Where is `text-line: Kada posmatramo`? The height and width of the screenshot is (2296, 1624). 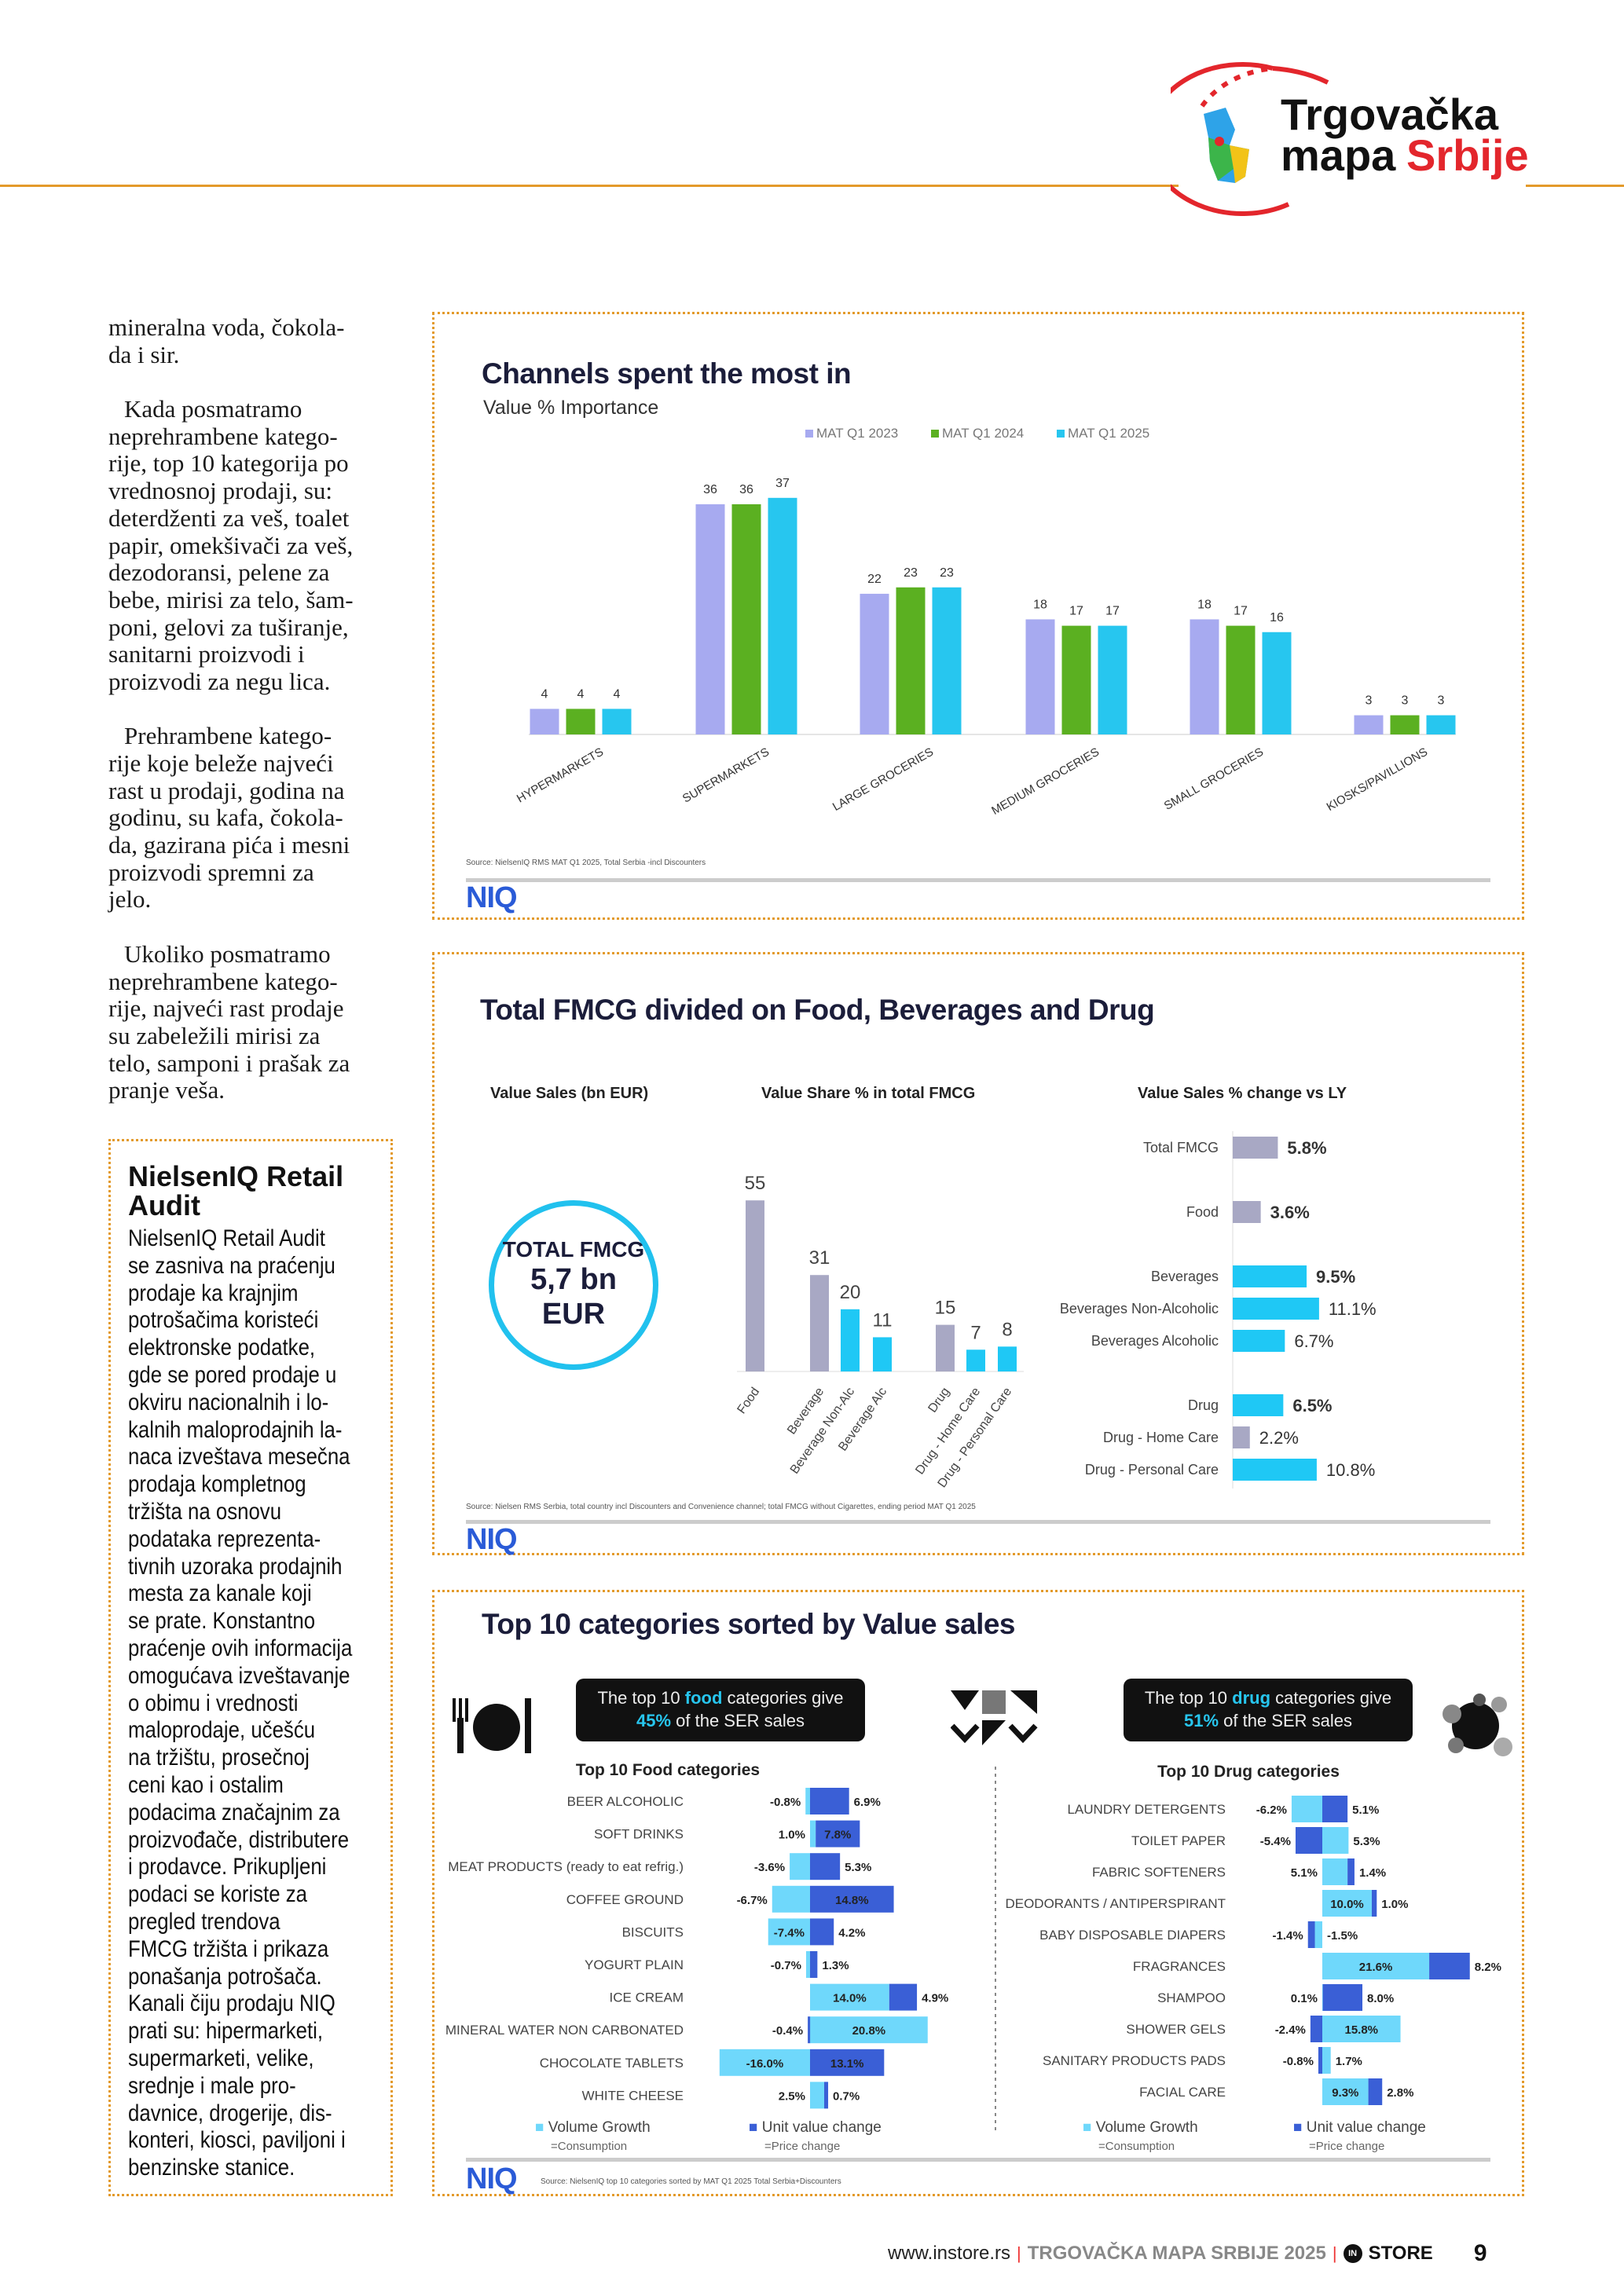 text-line: Kada posmatramo is located at coordinates (213, 409).